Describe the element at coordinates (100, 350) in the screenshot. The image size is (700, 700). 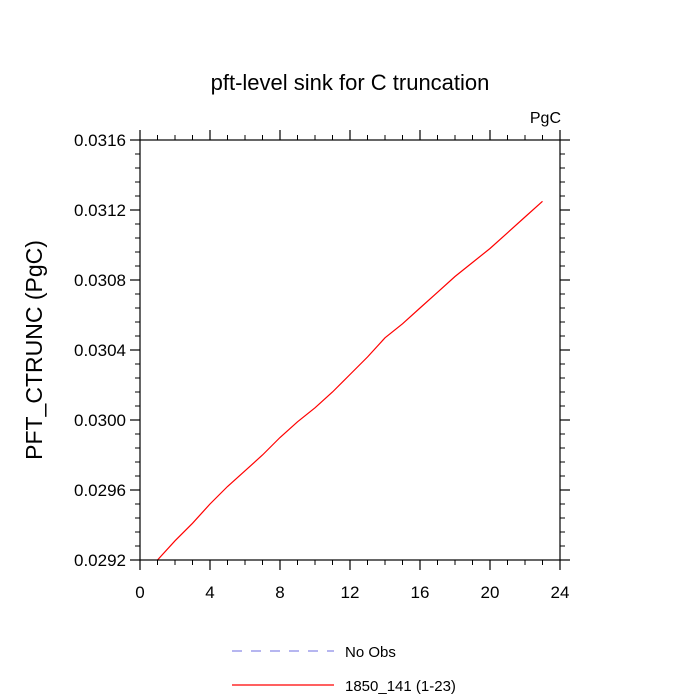
I see `y-tick-label: 0.0304` at that location.